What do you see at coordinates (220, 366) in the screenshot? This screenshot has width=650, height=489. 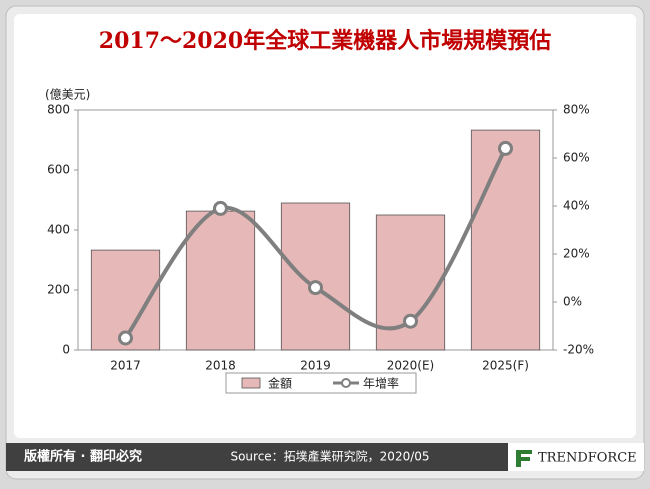 I see `x-tick-label: 2018` at bounding box center [220, 366].